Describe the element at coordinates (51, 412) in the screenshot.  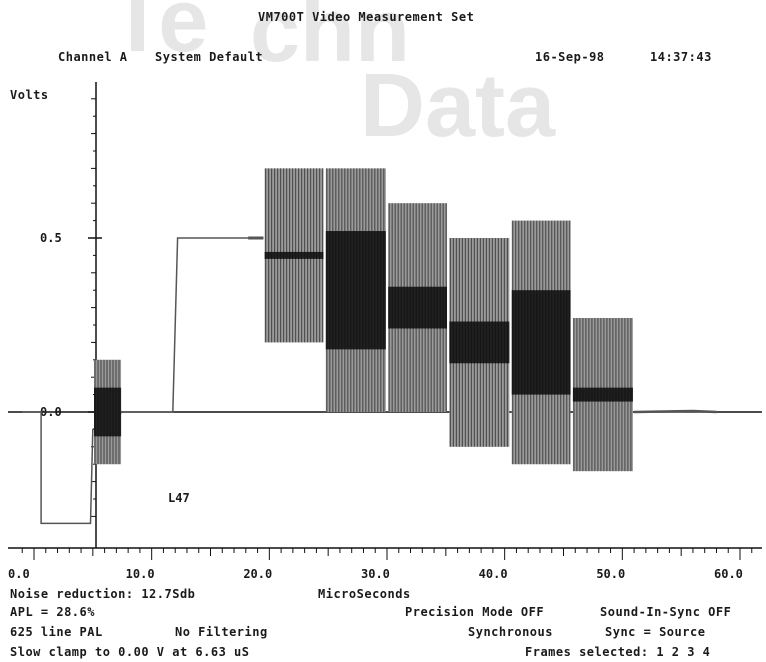
I see `y-tick-label: 0.0` at that location.